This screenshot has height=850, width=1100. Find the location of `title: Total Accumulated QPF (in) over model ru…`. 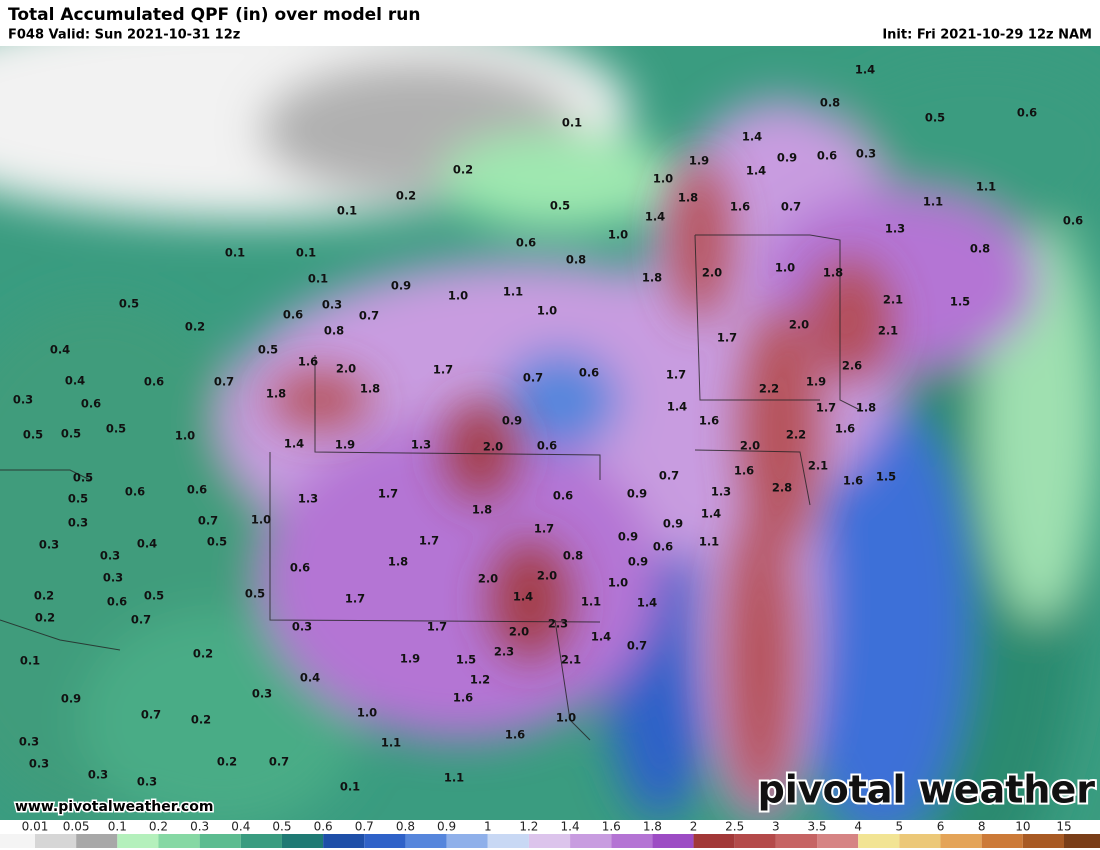

title: Total Accumulated QPF (in) over model ru… is located at coordinates (214, 15).